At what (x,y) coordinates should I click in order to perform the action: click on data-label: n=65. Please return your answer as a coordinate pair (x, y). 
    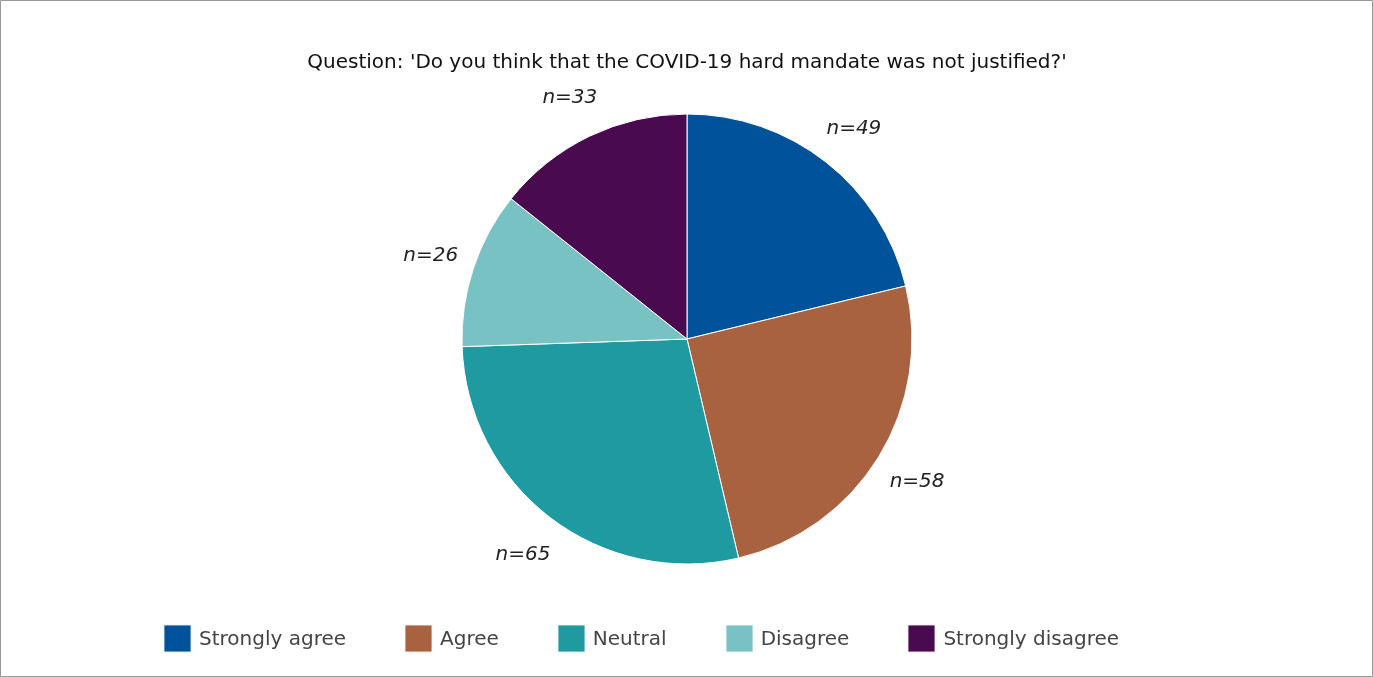
    Looking at the image, I should click on (523, 553).